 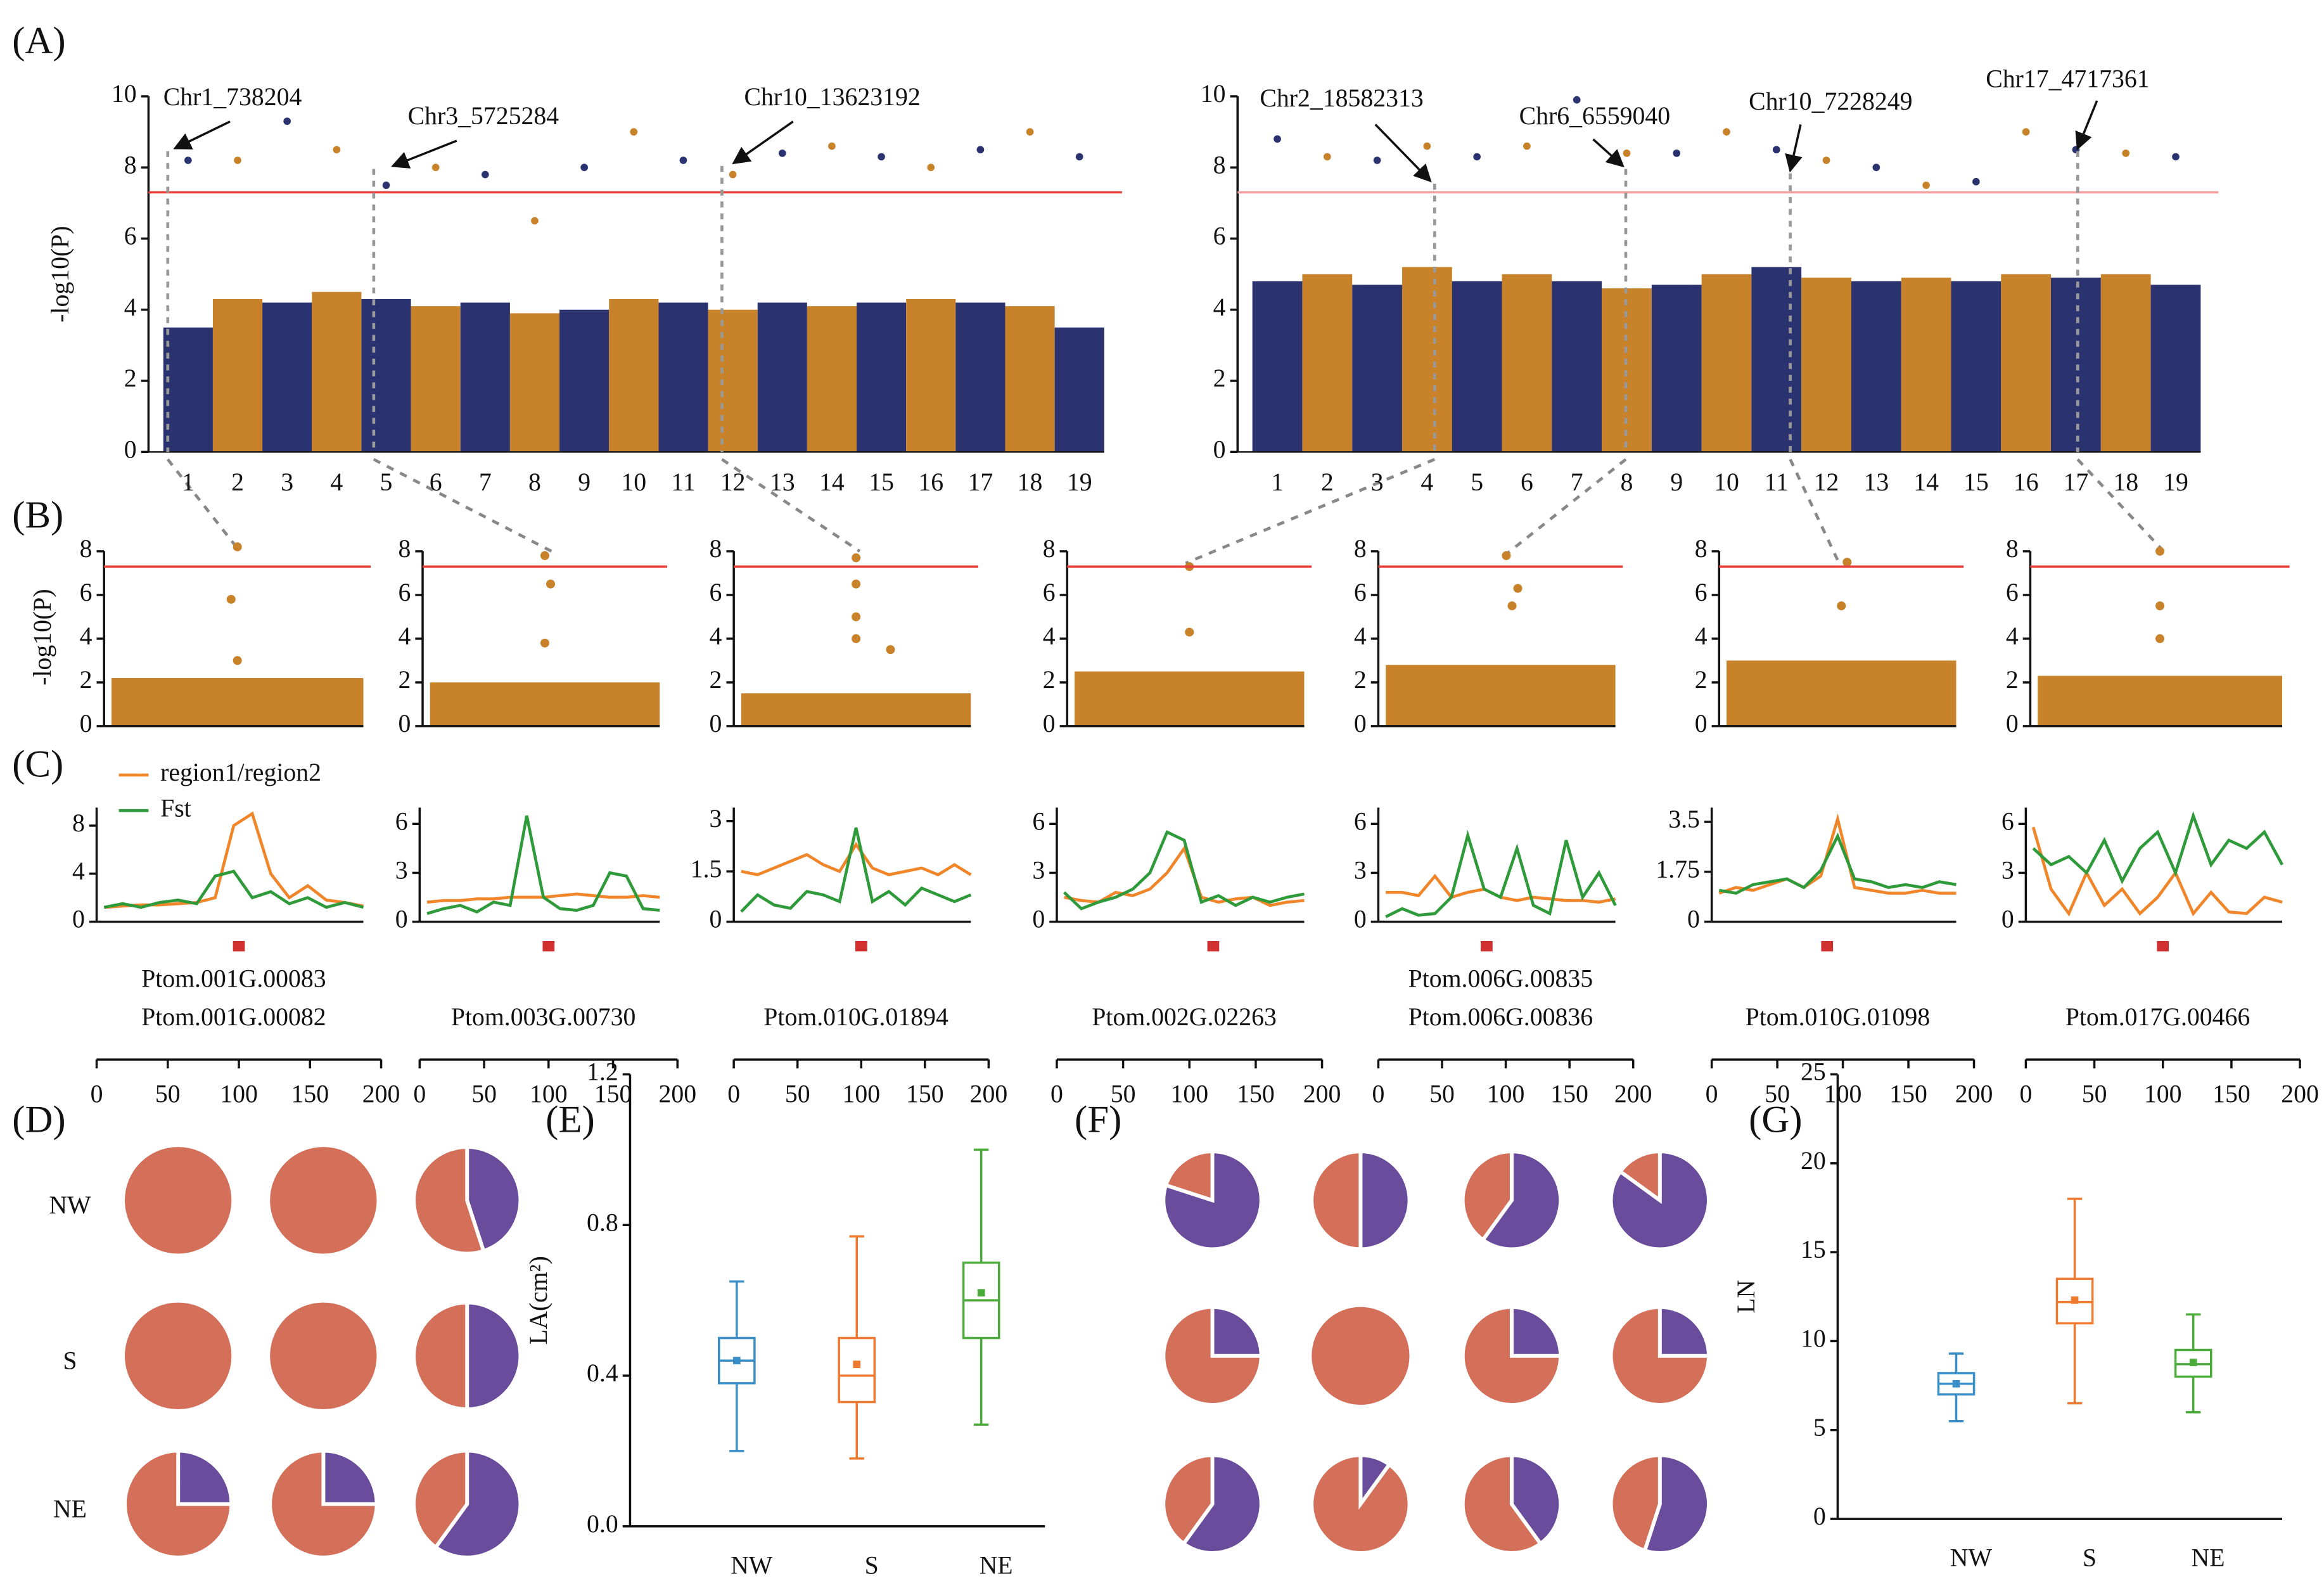 I want to click on x-tick-label: 4, so click(x=1427, y=482).